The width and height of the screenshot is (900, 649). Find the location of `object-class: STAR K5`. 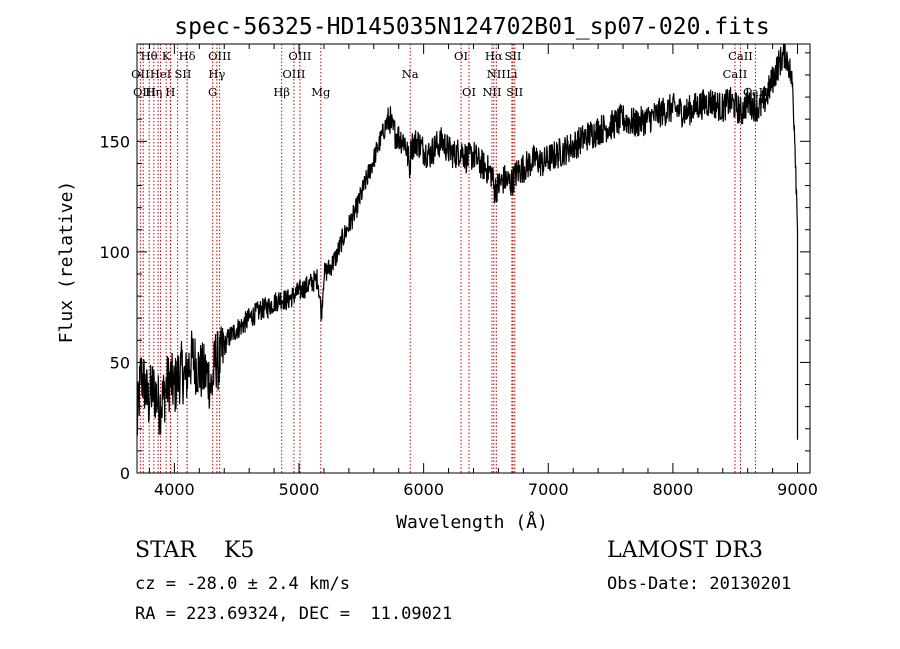

object-class: STAR K5 is located at coordinates (195, 550).